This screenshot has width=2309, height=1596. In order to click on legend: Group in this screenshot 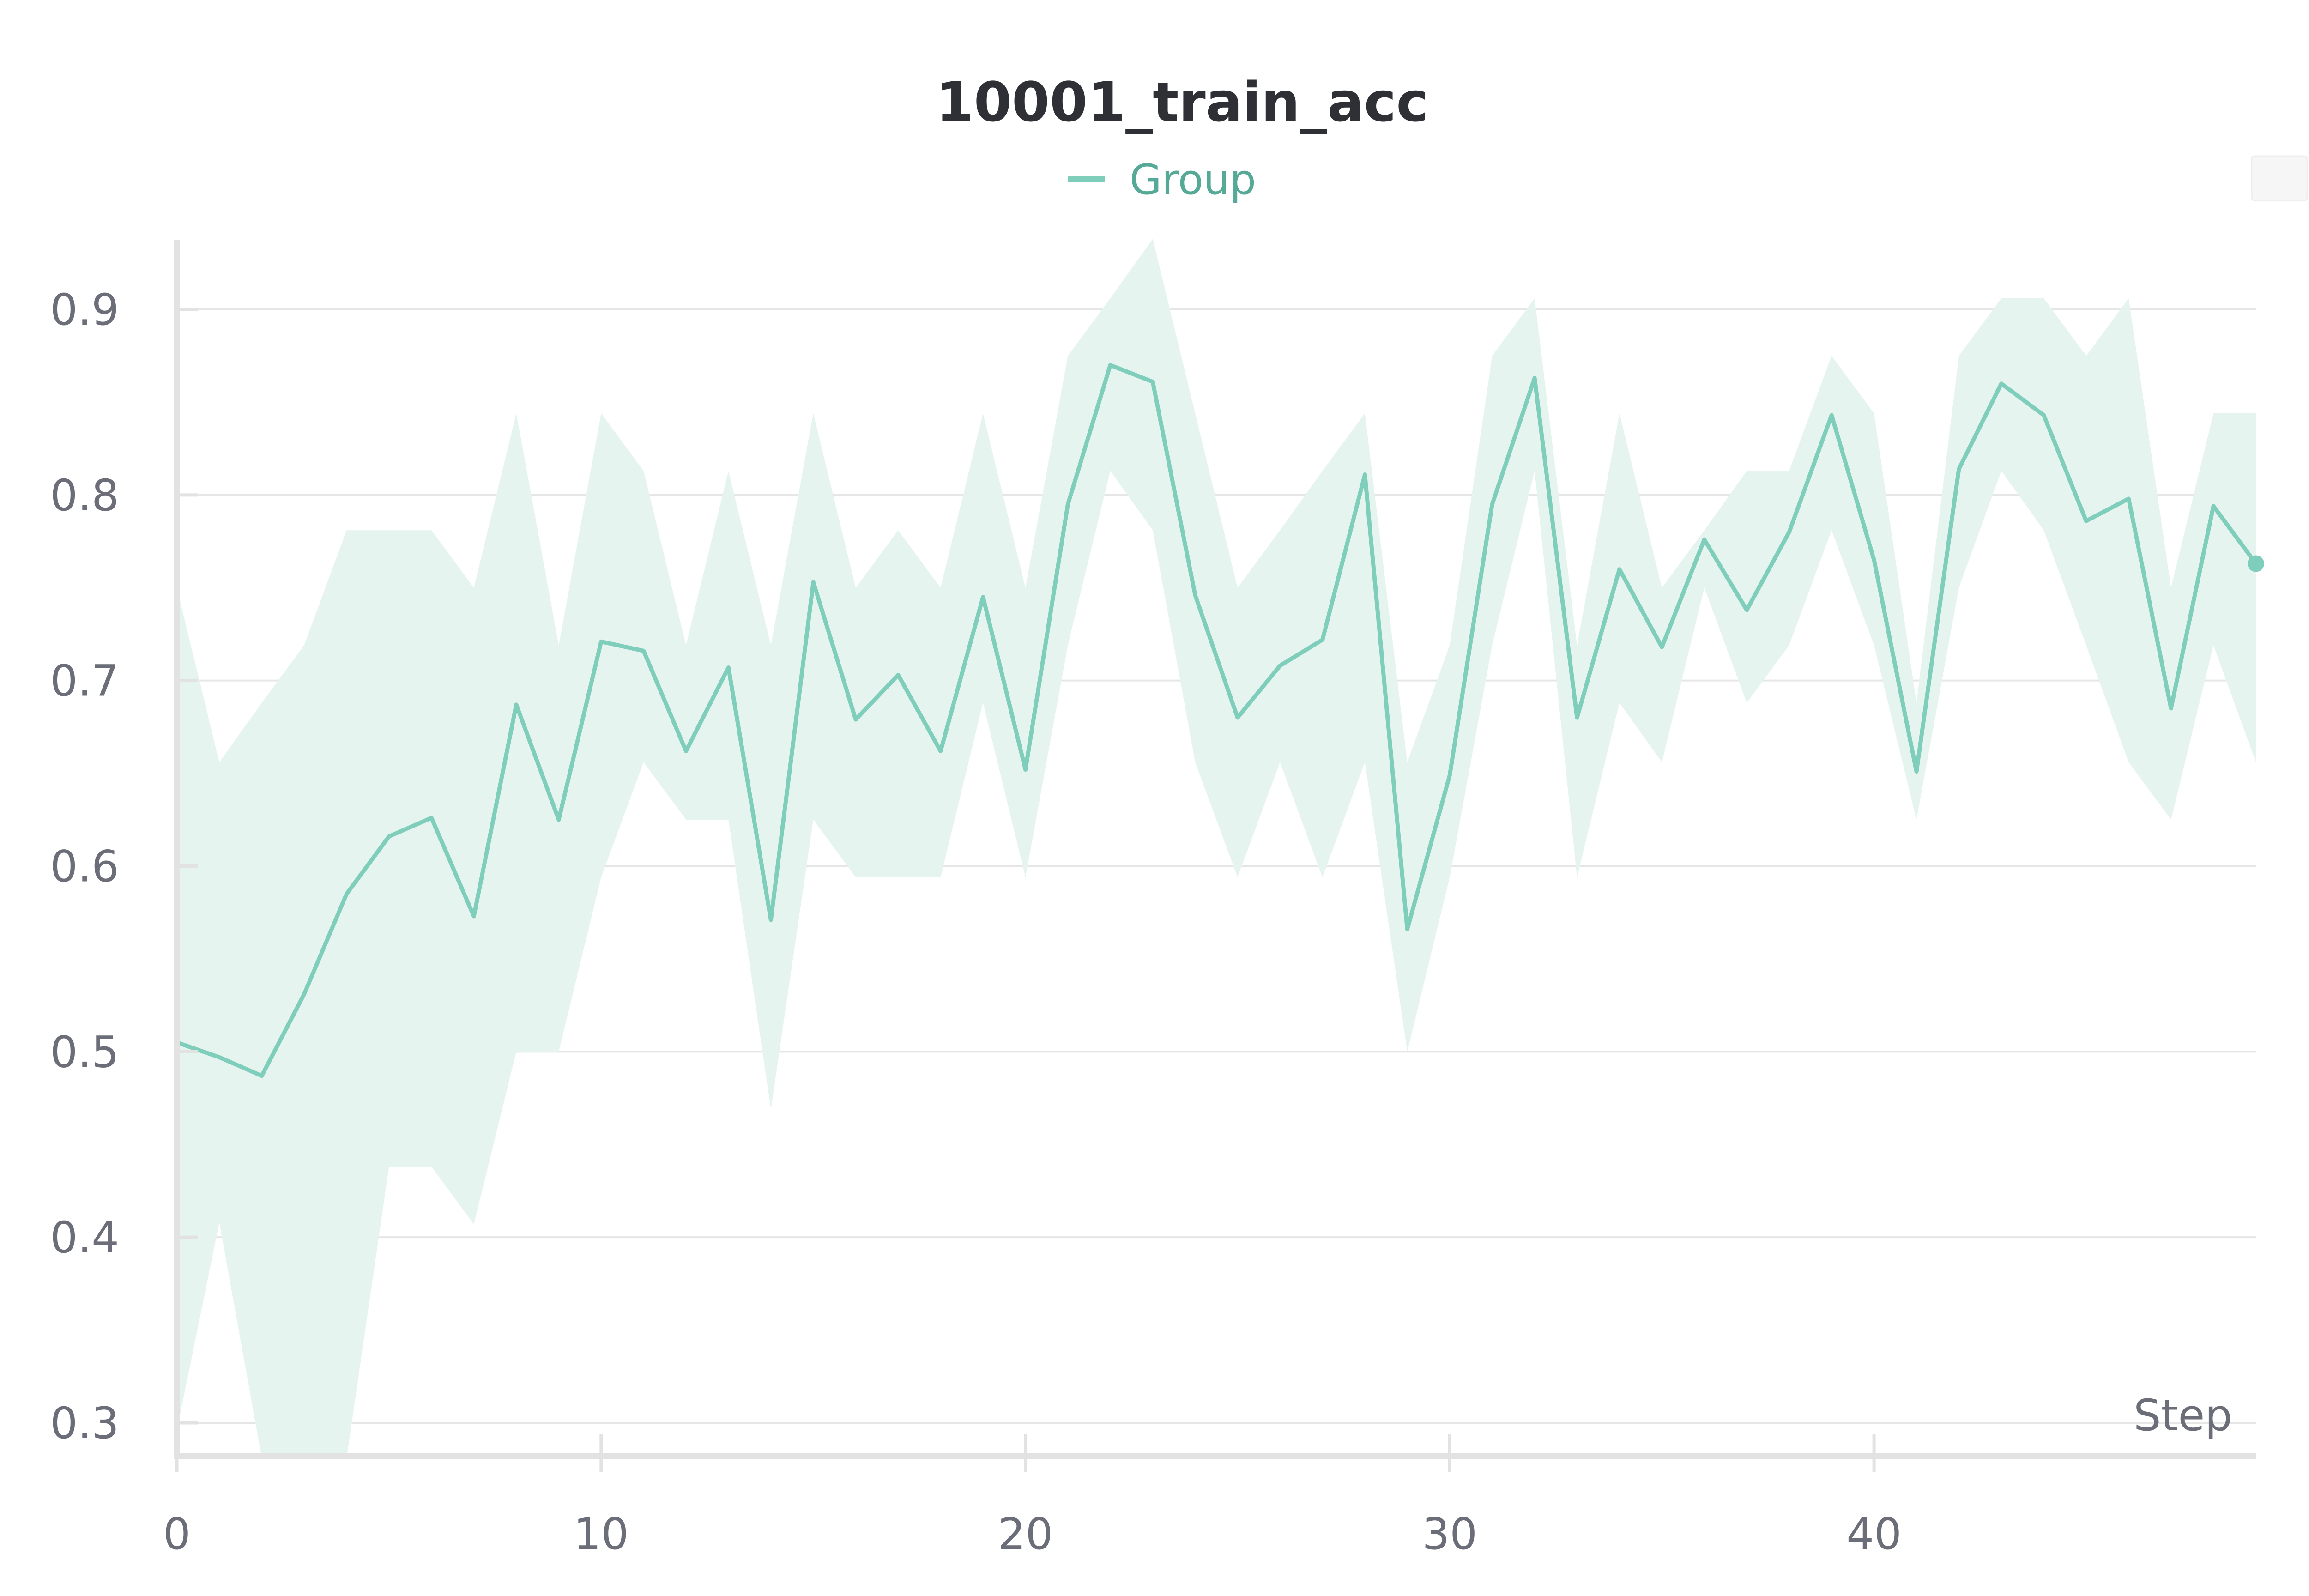, I will do `click(1162, 180)`.